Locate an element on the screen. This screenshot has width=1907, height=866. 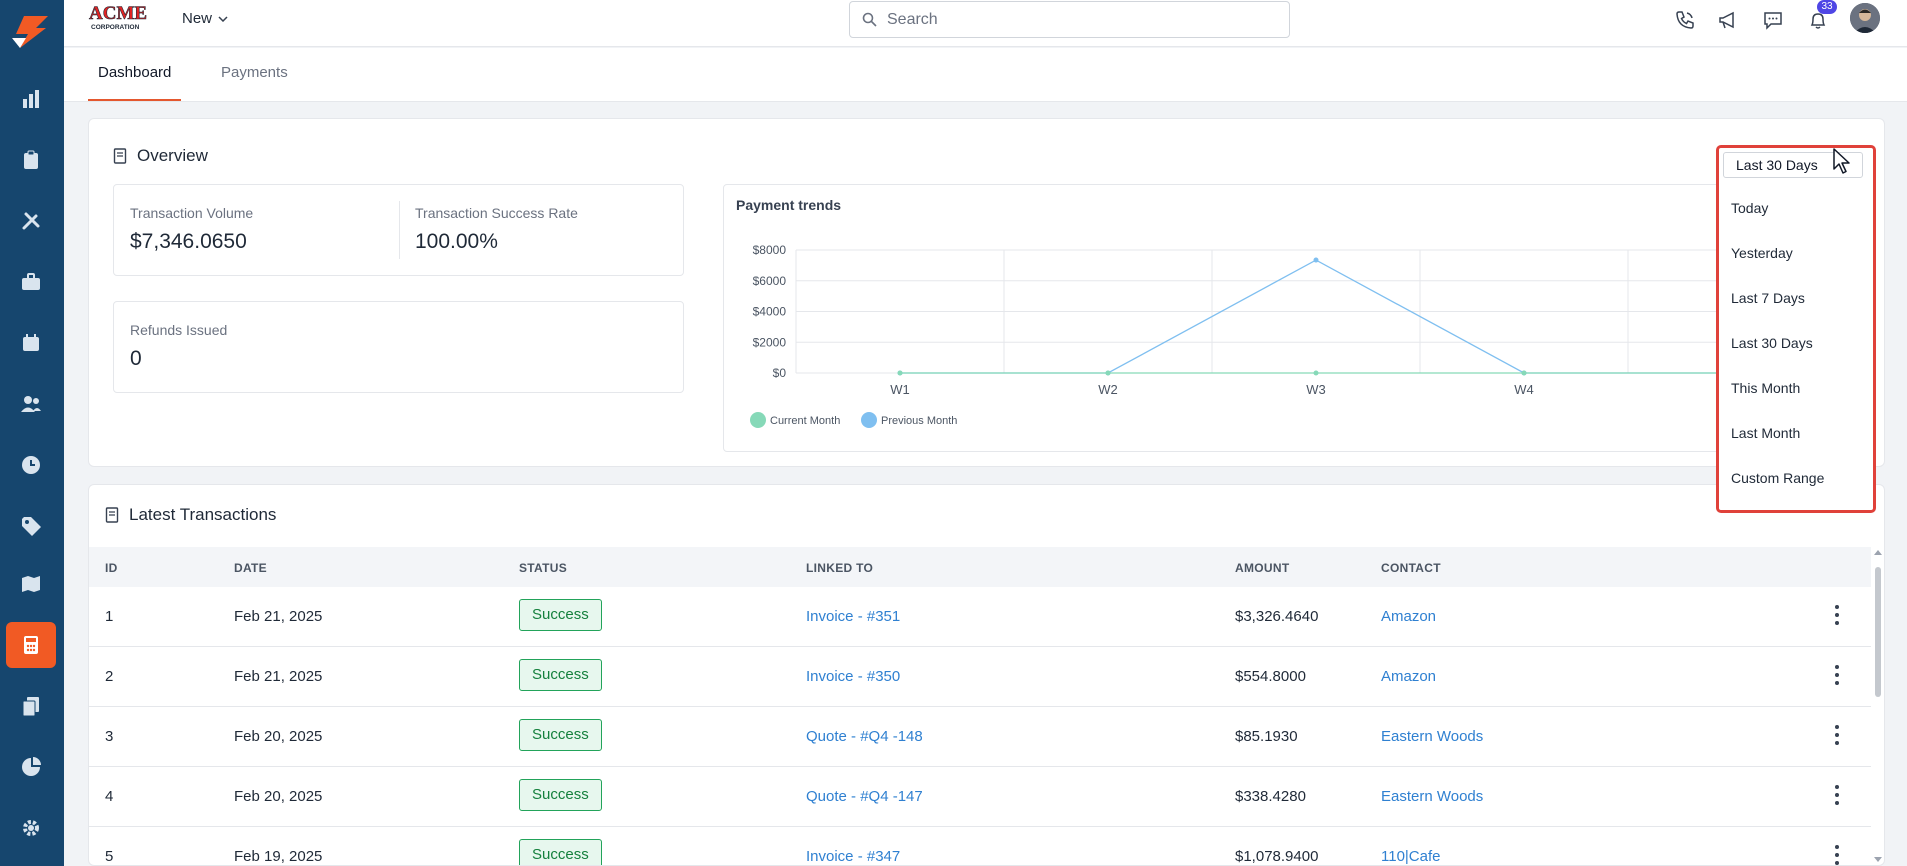
table-scrollbar is located at coordinates (1878, 706).